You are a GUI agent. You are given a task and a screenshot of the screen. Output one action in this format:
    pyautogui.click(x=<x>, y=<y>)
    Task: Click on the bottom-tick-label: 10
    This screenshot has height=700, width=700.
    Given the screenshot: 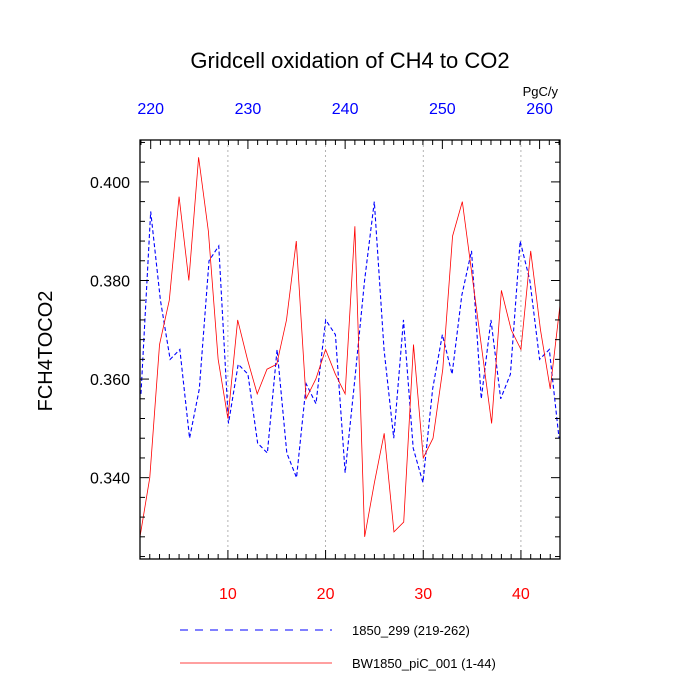 What is the action you would take?
    pyautogui.click(x=228, y=594)
    